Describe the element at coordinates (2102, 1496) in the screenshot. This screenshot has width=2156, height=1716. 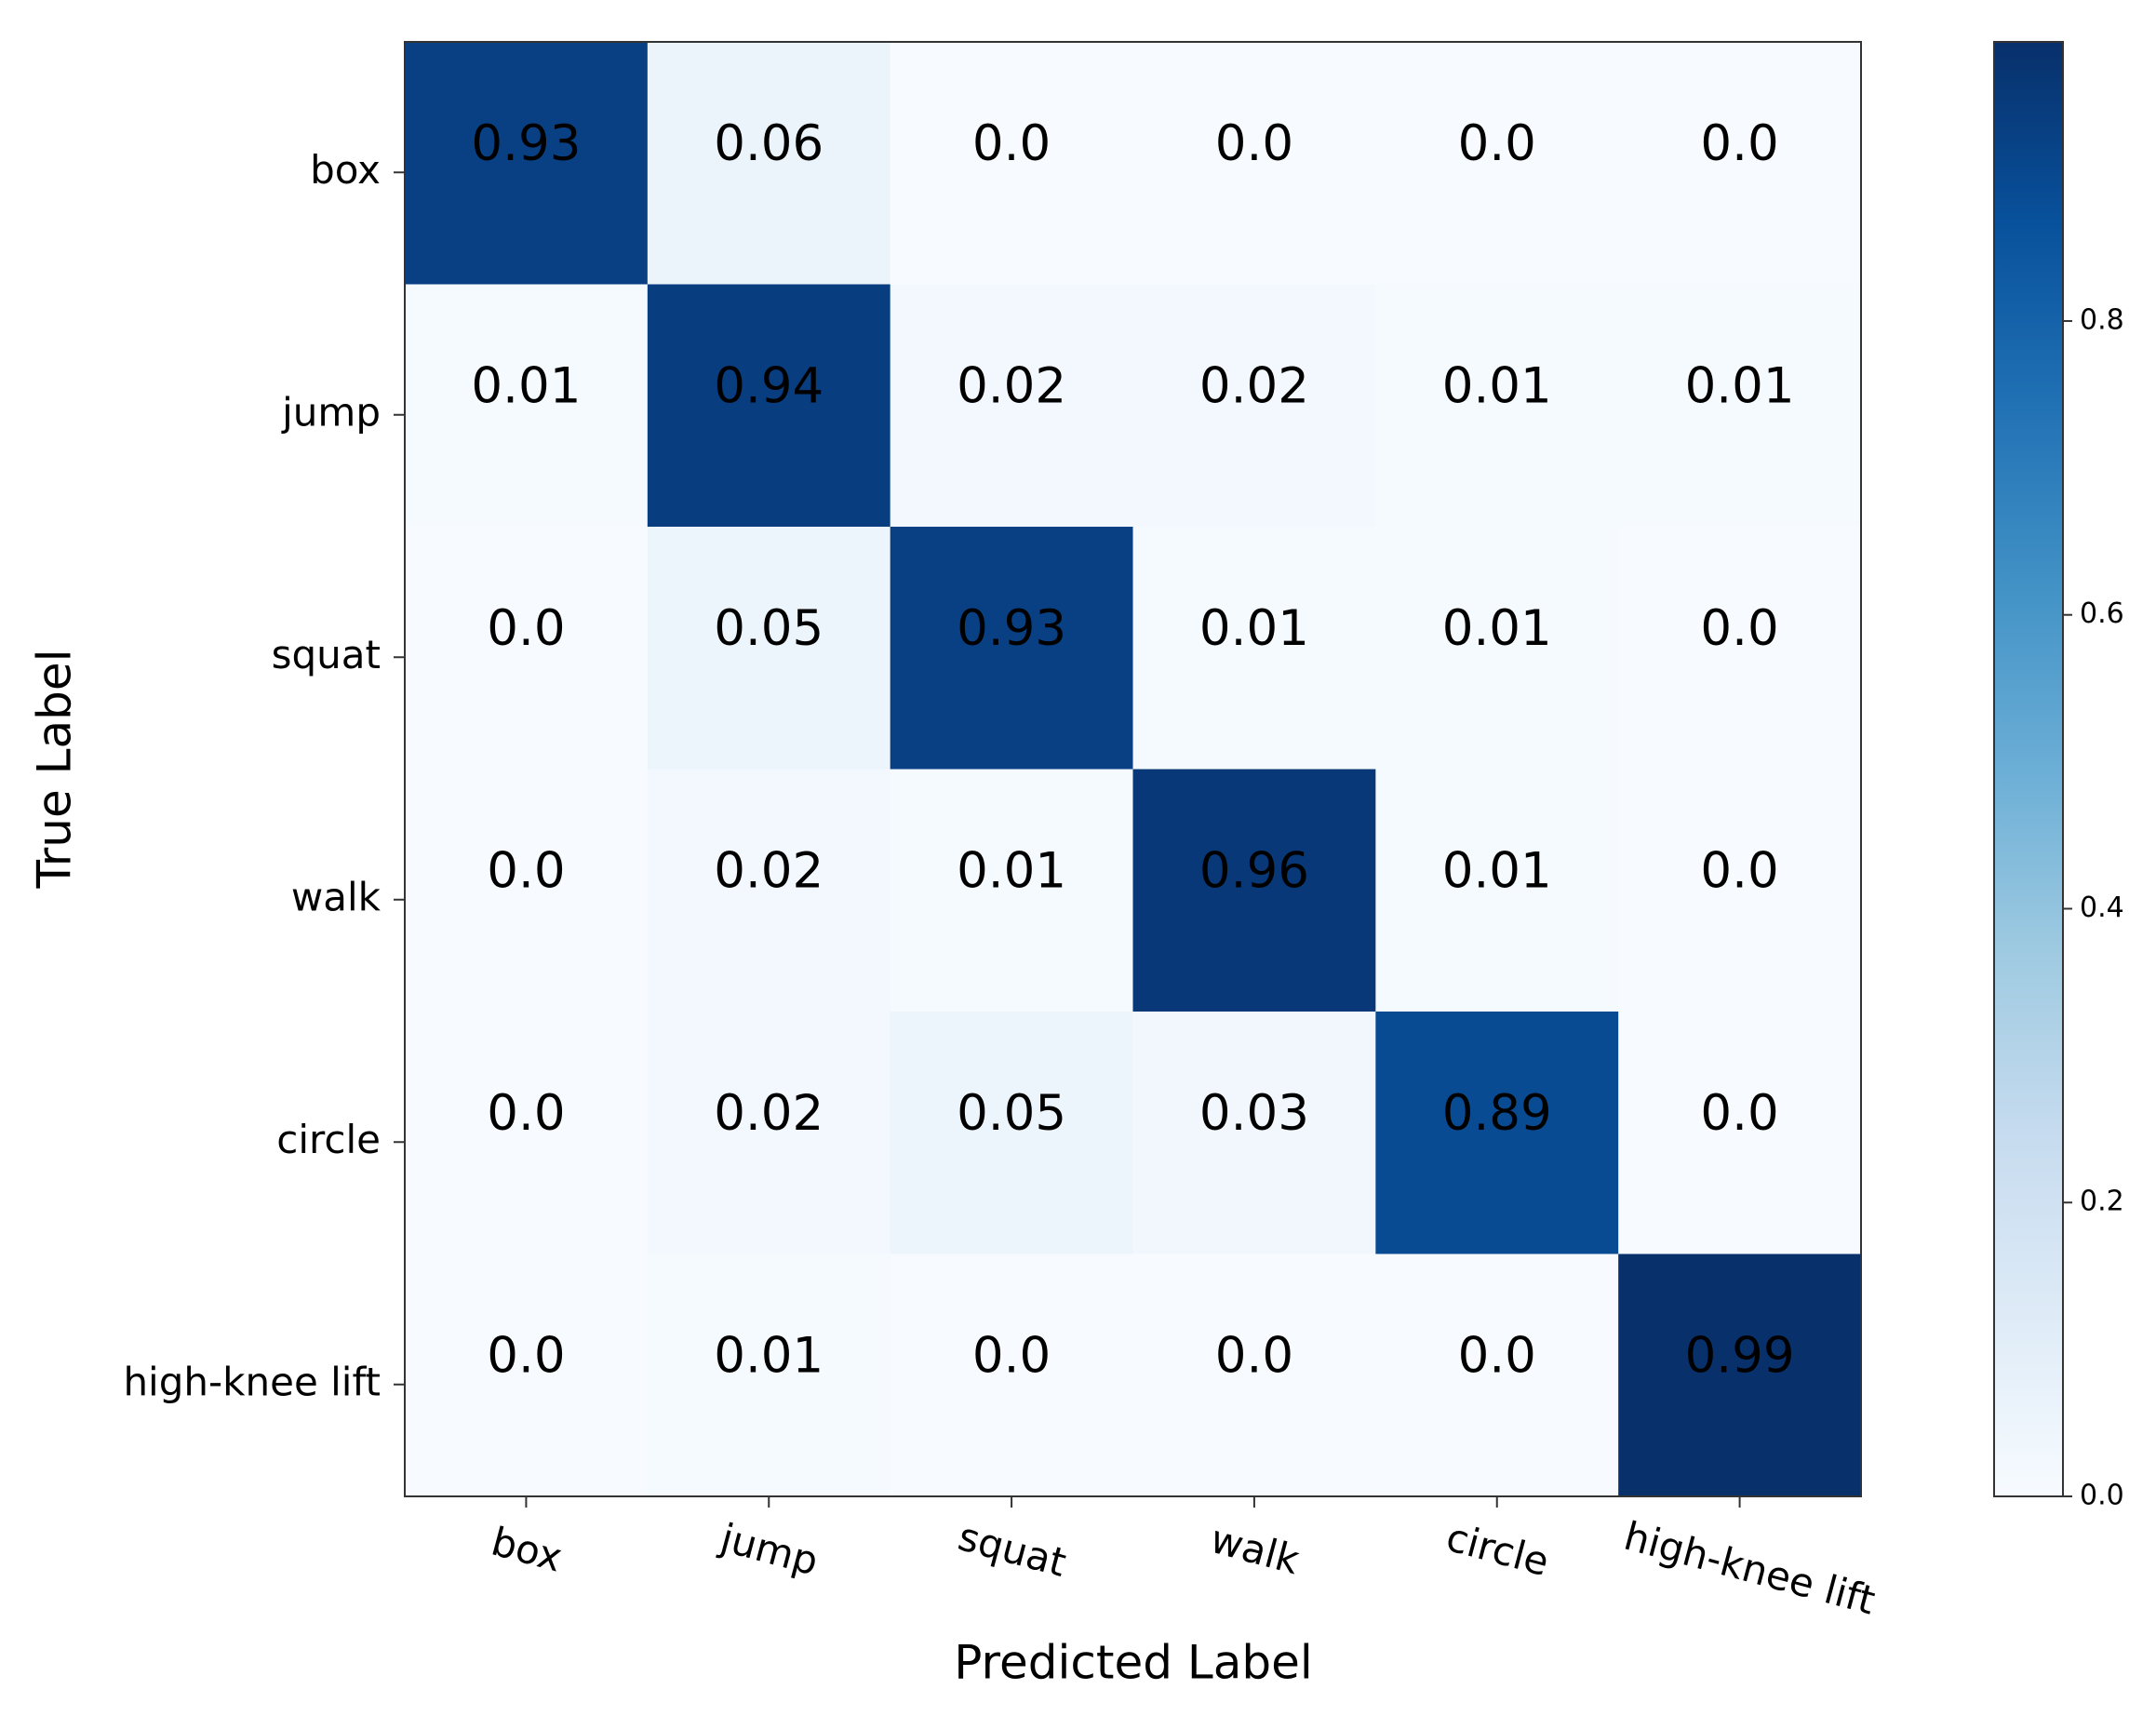
I see `colorbar-tick-label: 0.0` at that location.